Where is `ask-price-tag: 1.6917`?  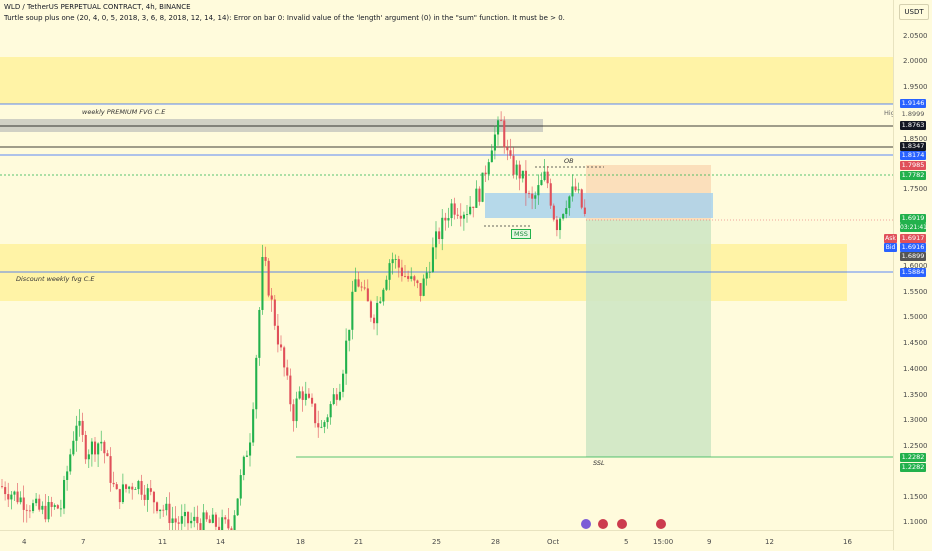 ask-price-tag: 1.6917 is located at coordinates (913, 238).